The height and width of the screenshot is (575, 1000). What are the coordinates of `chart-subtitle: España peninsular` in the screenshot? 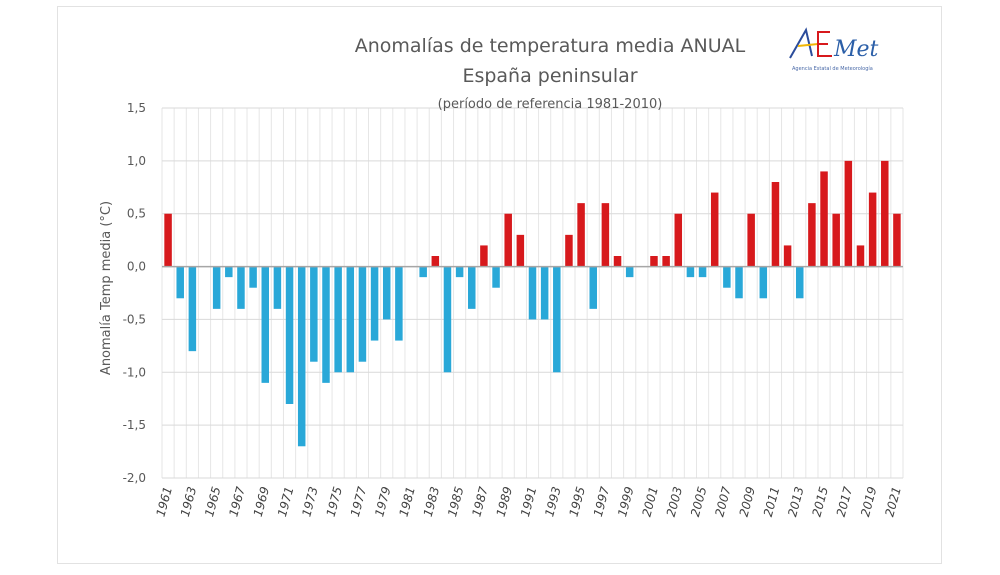 It's located at (549, 76).